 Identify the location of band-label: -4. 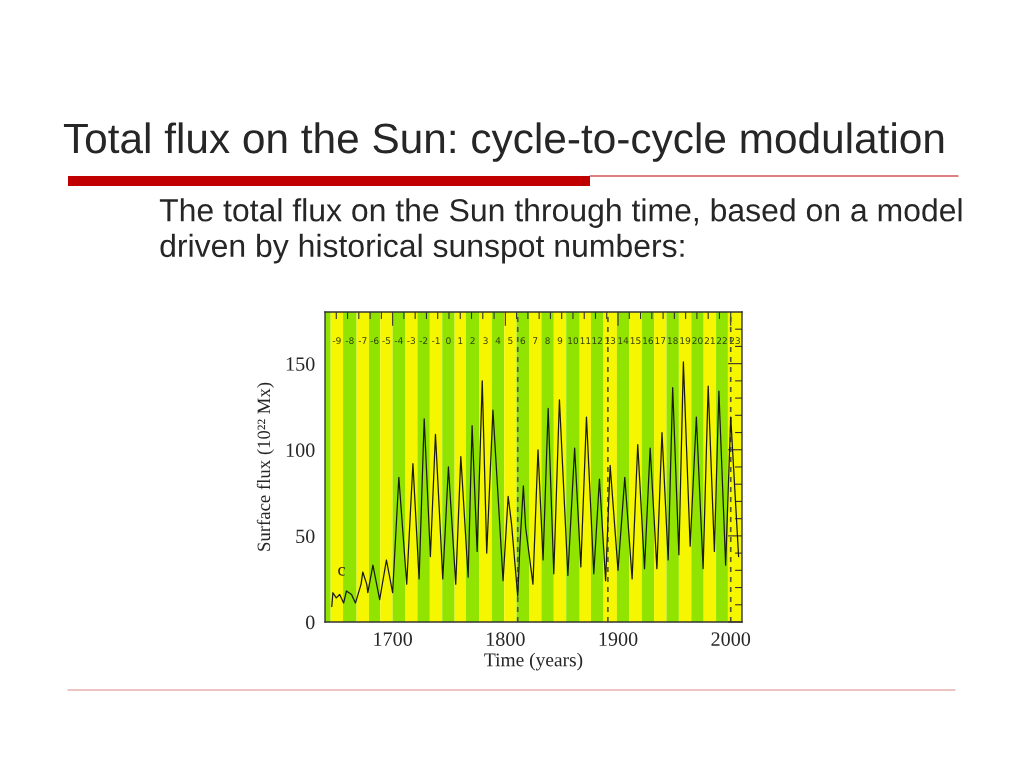
(398, 340).